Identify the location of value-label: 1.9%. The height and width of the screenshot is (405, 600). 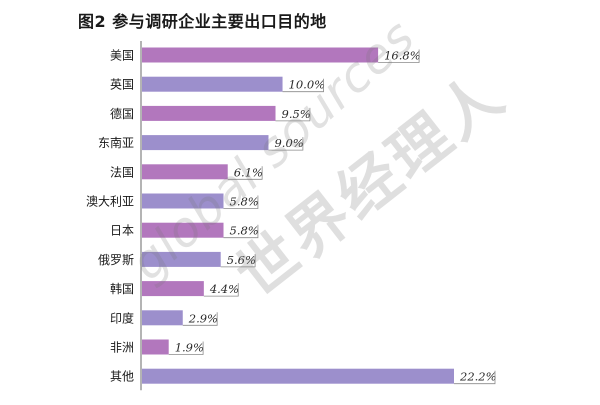
(189, 348).